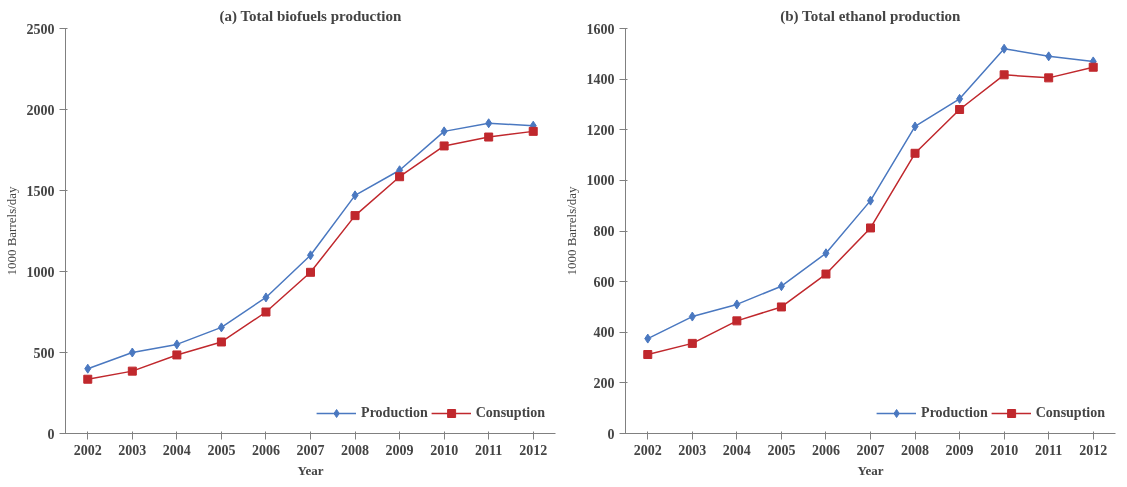 Image resolution: width=1127 pixels, height=487 pixels. I want to click on y-tick-label: 1400, so click(600, 80).